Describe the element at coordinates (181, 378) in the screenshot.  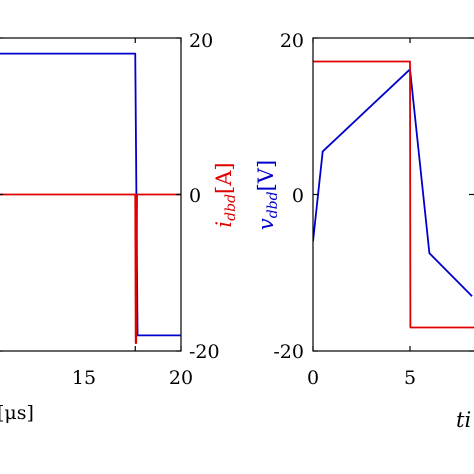
I see `left-xtick-label-20: 20` at that location.